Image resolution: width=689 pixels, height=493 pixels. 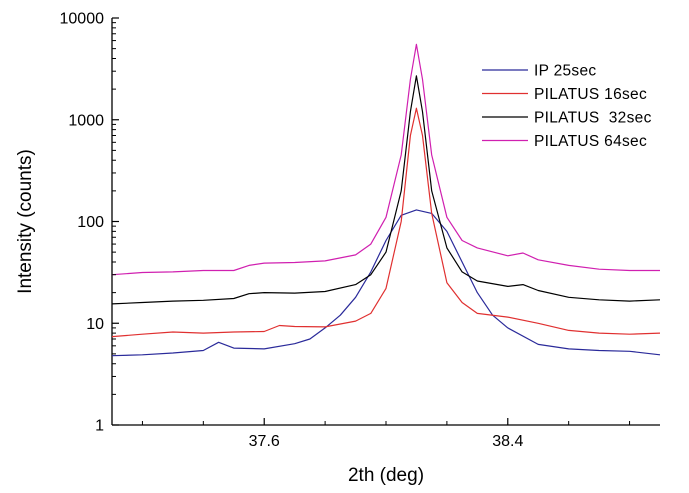 What do you see at coordinates (593, 118) in the screenshot?
I see `legend-label: PILATUS 32sec` at bounding box center [593, 118].